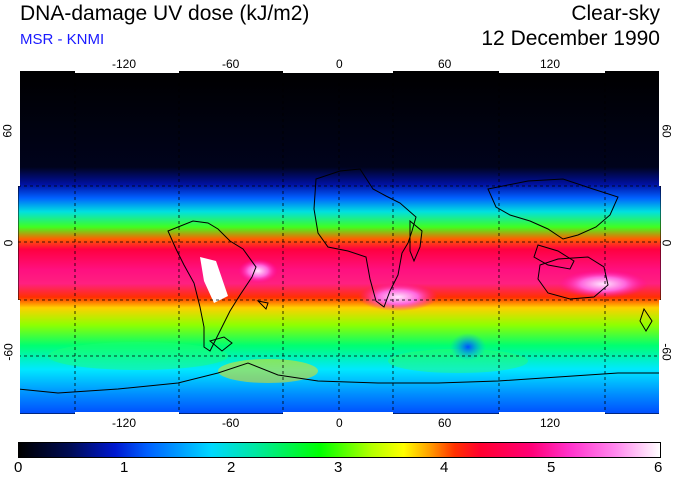  I want to click on lon-tick-top: 0, so click(339, 64).